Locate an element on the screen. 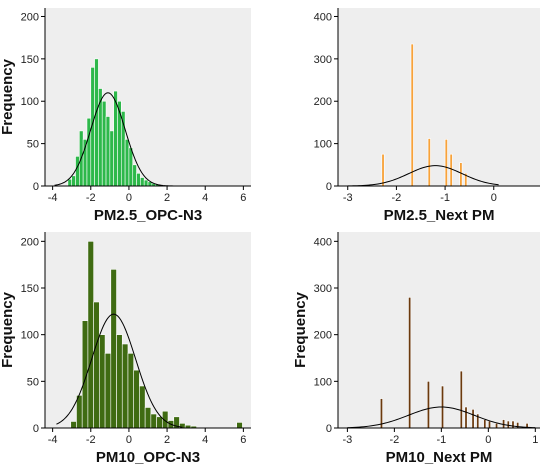 The height and width of the screenshot is (467, 550). x-tick-label: 2 is located at coordinates (167, 440).